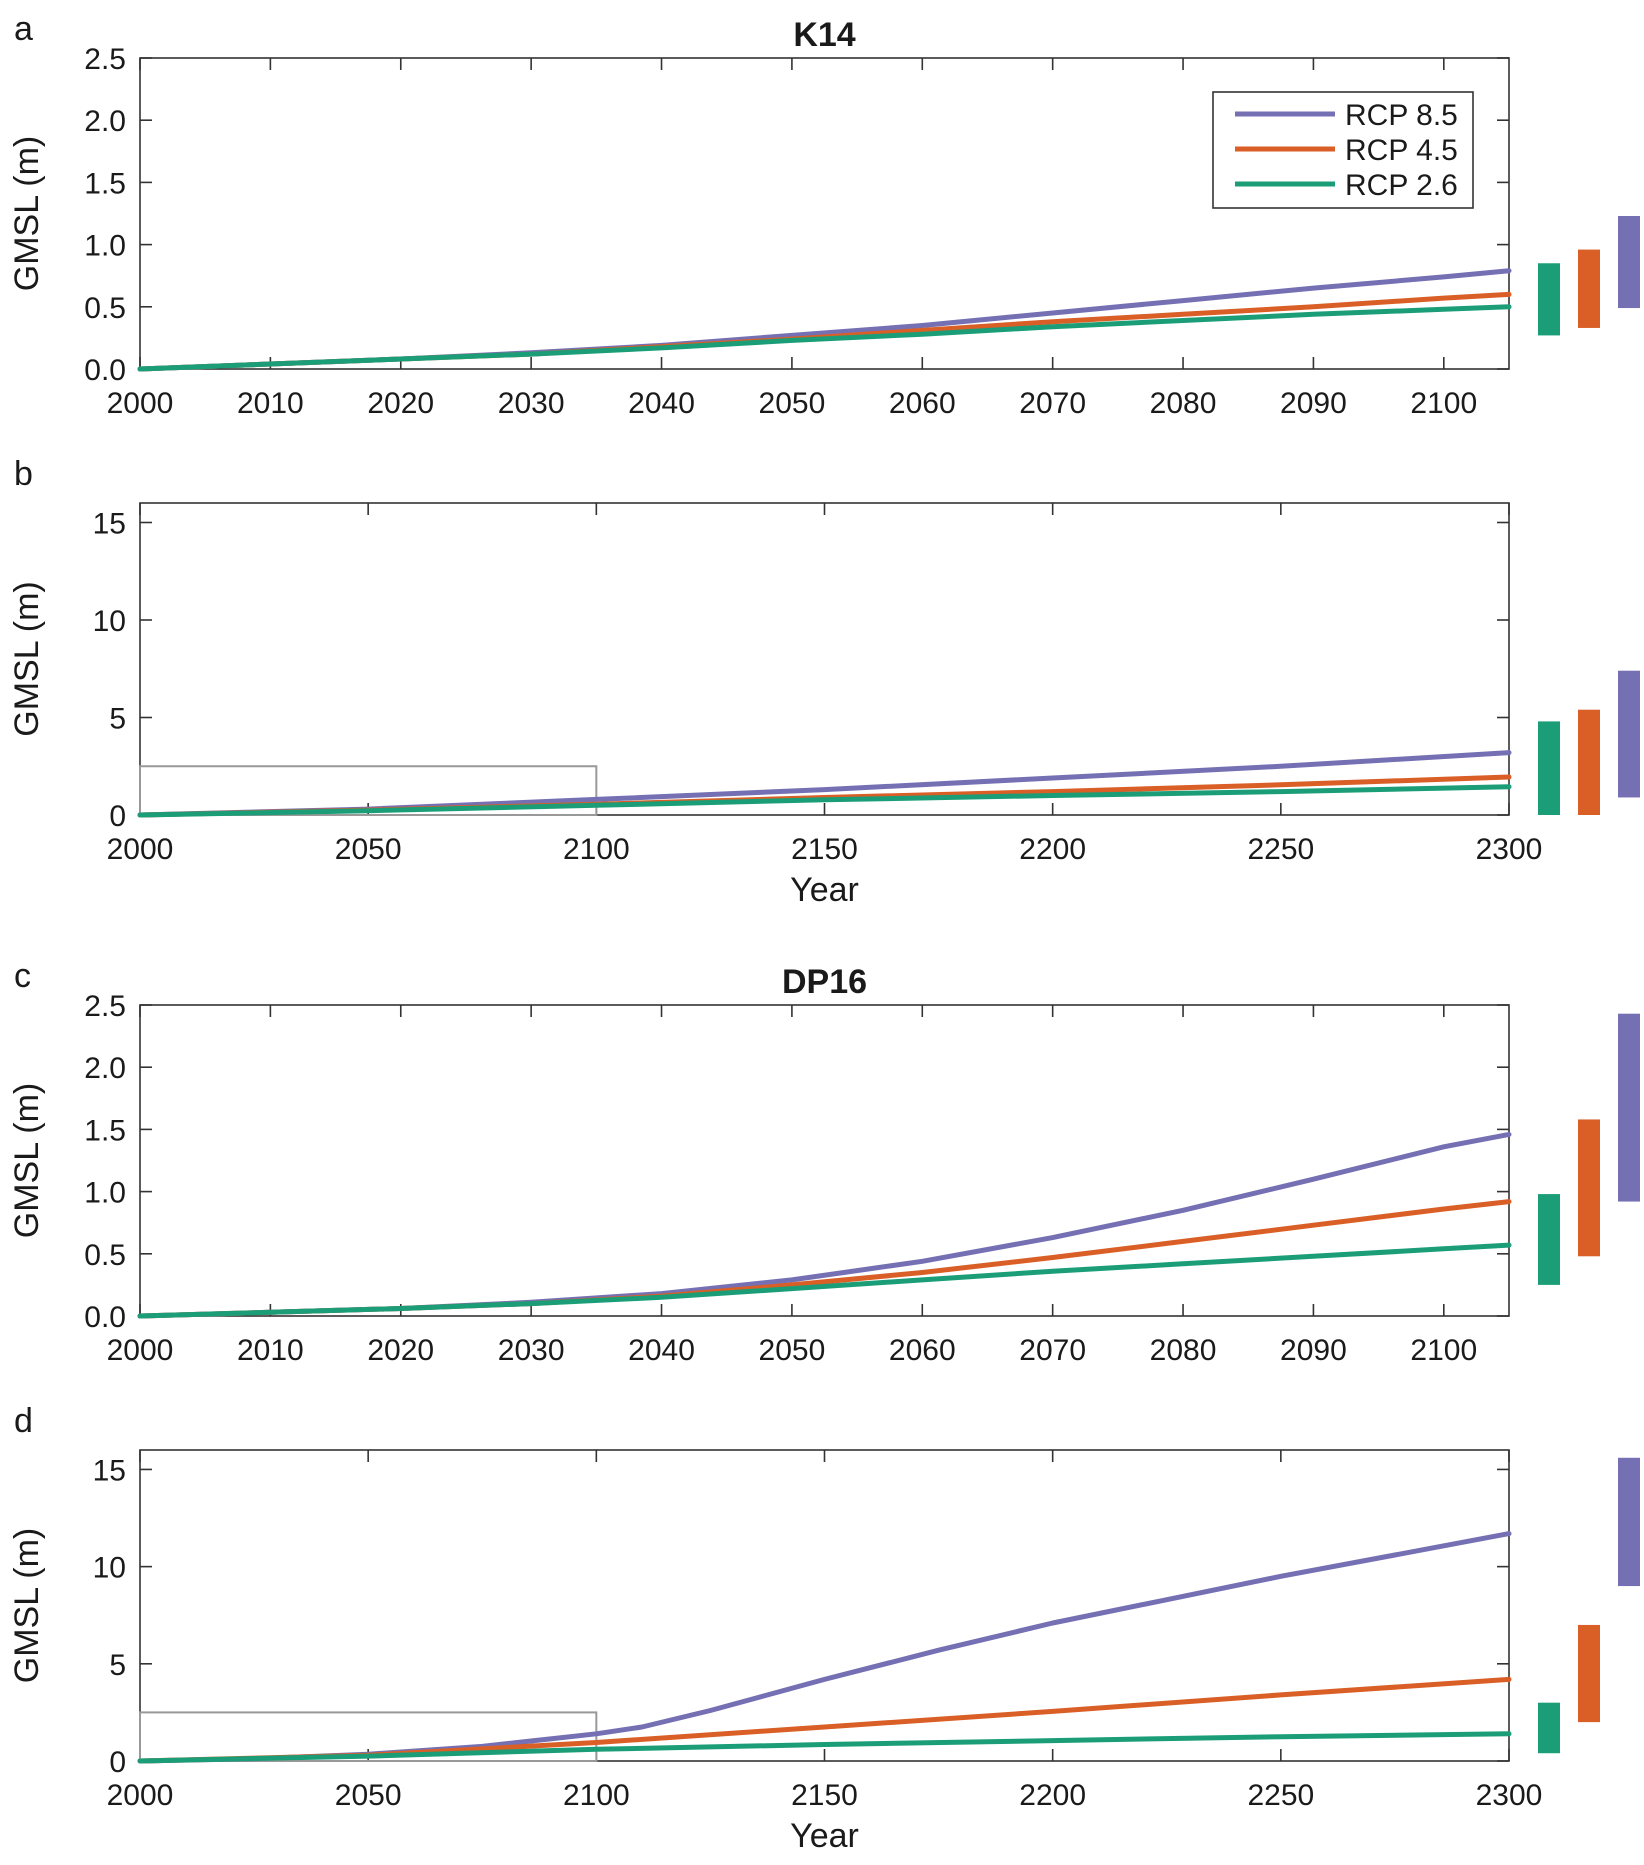 The width and height of the screenshot is (1644, 1865). I want to click on legend-label-rcp85: RCP 8.5, so click(1401, 115).